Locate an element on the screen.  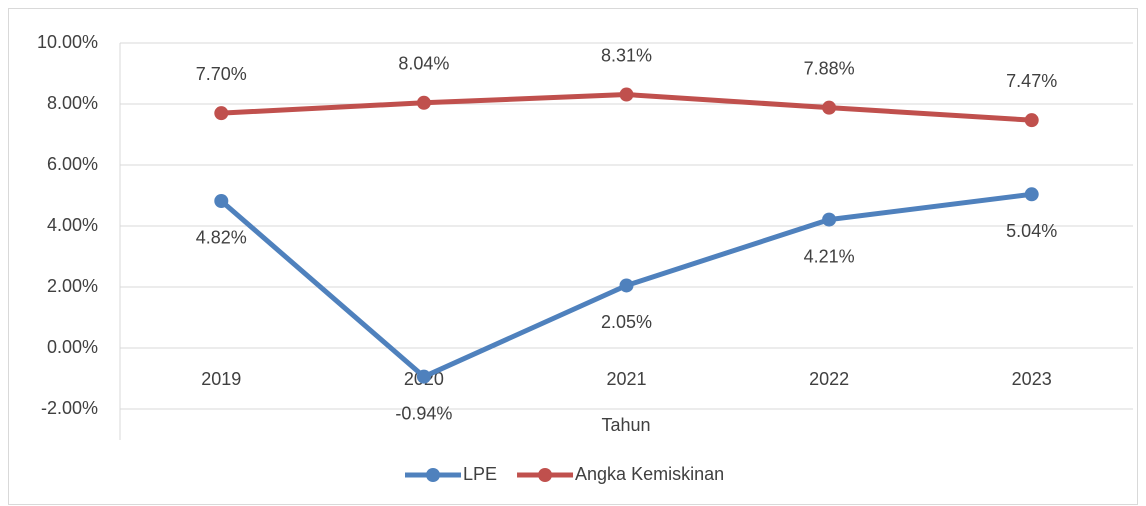
x-tick-label: 2021 is located at coordinates (626, 379).